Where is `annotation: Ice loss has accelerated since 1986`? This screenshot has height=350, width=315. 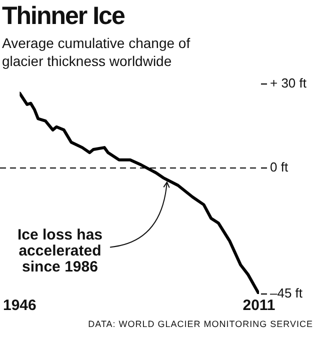
annotation: Ice loss has accelerated since 1986 is located at coordinates (60, 251).